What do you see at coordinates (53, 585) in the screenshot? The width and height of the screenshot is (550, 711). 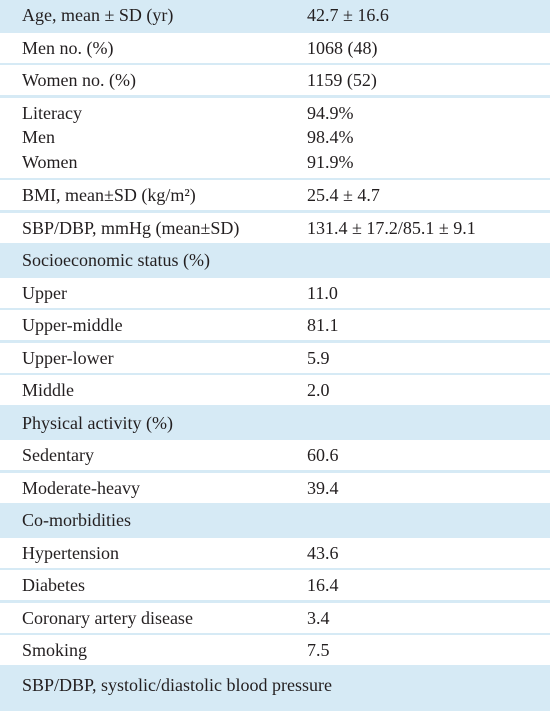 I see `row-label: Diabetes` at bounding box center [53, 585].